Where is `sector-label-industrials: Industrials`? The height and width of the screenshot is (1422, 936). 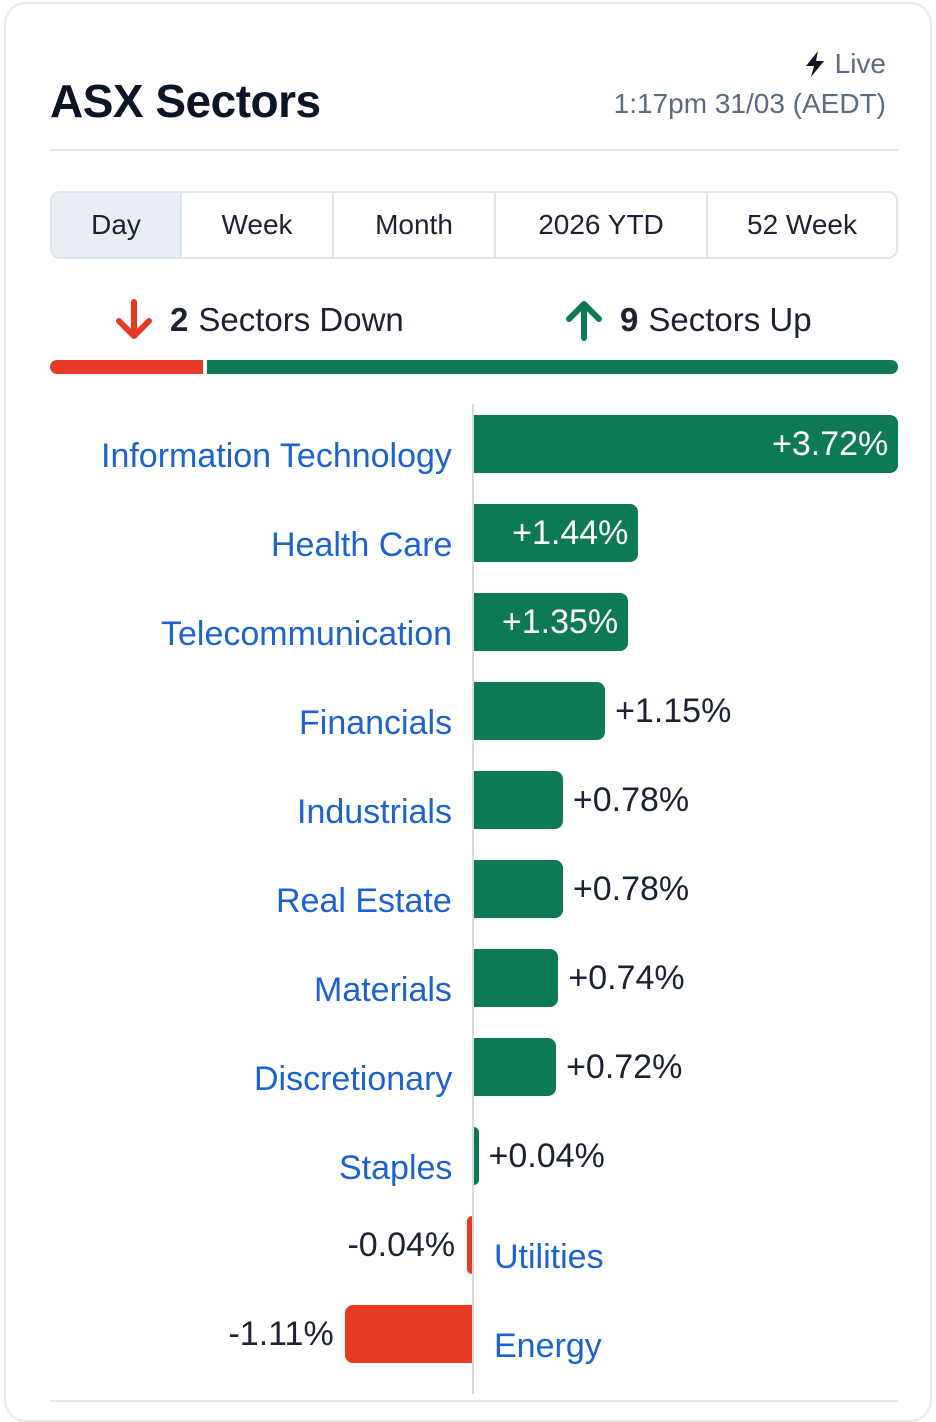 sector-label-industrials: Industrials is located at coordinates (374, 812).